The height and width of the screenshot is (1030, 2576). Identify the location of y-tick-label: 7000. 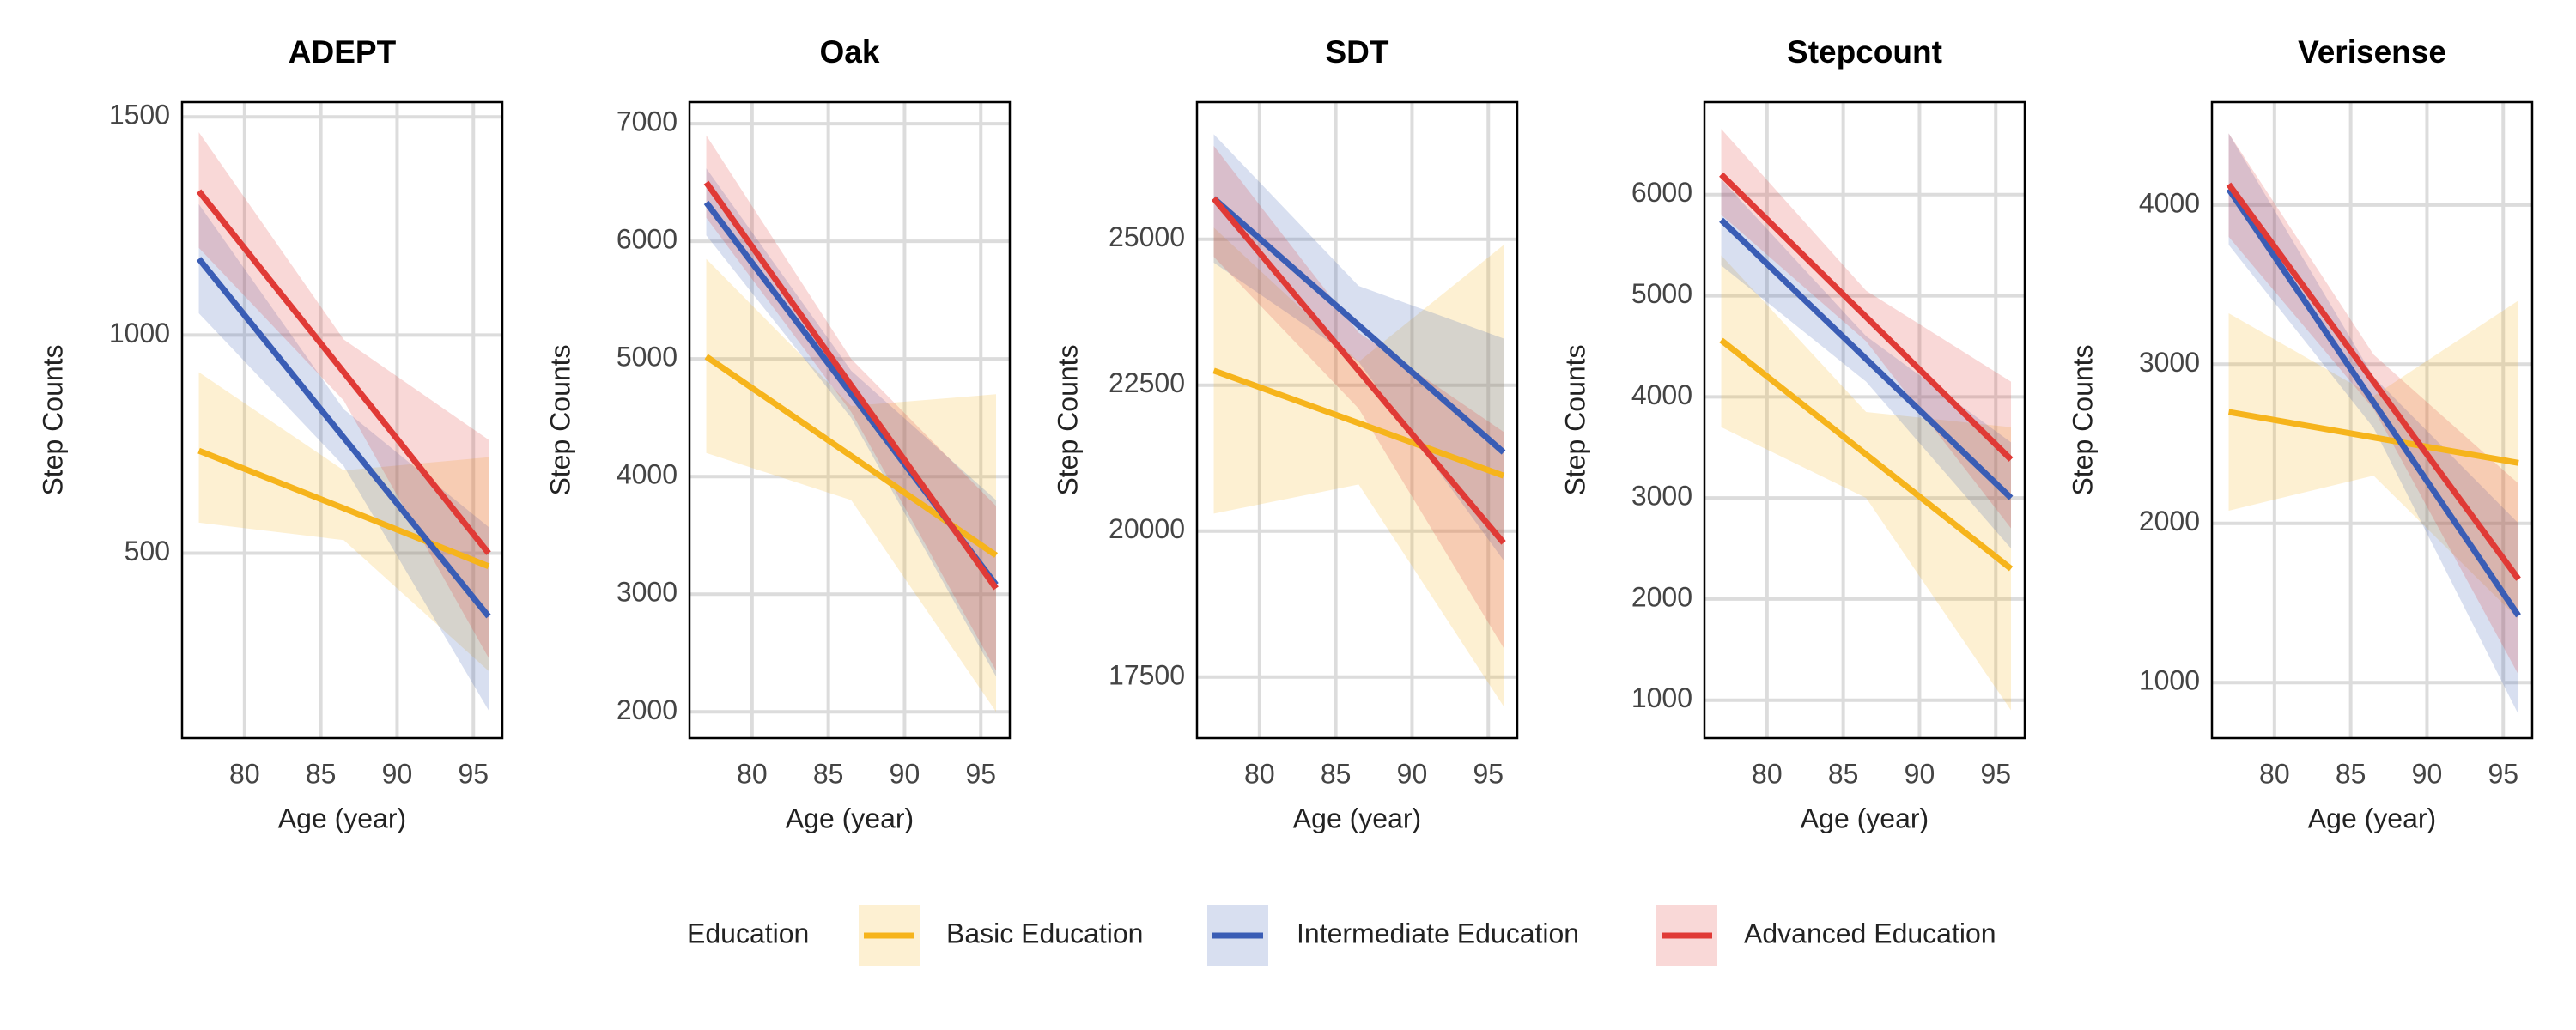
(647, 121).